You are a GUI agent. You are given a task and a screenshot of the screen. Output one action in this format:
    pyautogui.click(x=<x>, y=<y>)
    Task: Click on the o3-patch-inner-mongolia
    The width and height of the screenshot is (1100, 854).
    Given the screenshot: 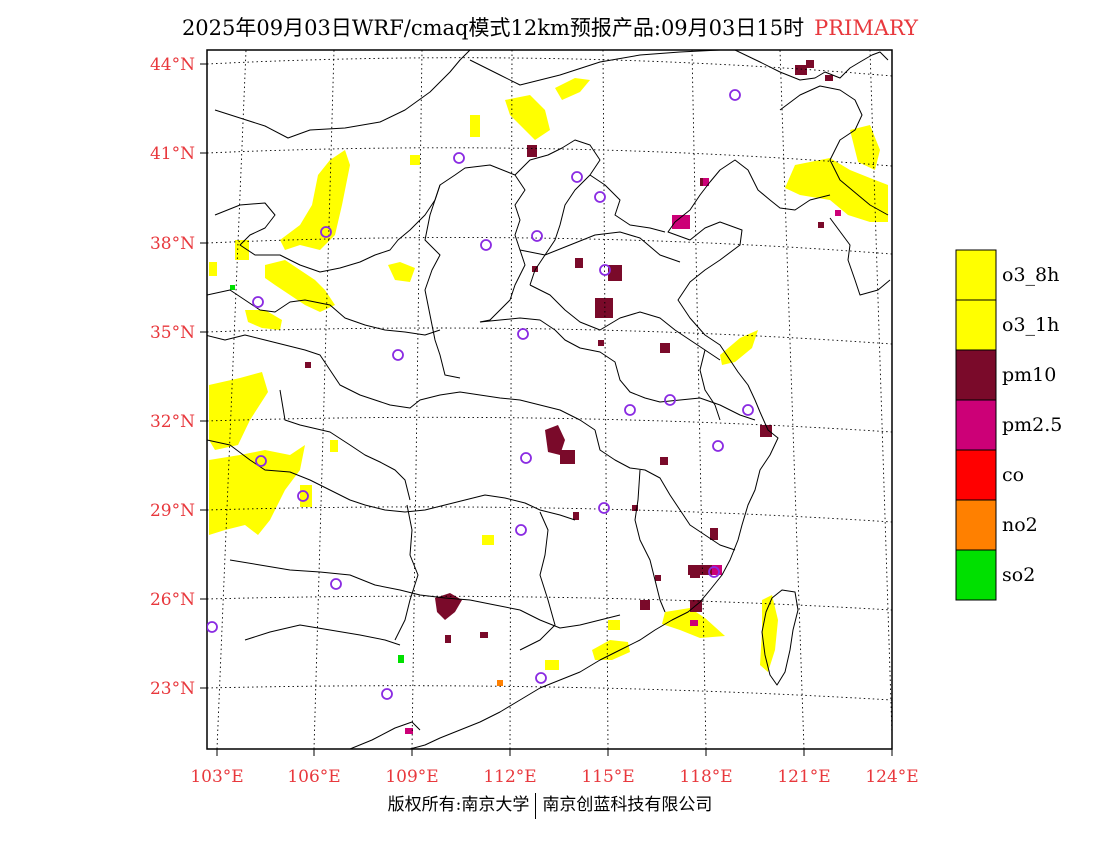 What is the action you would take?
    pyautogui.click(x=527, y=117)
    